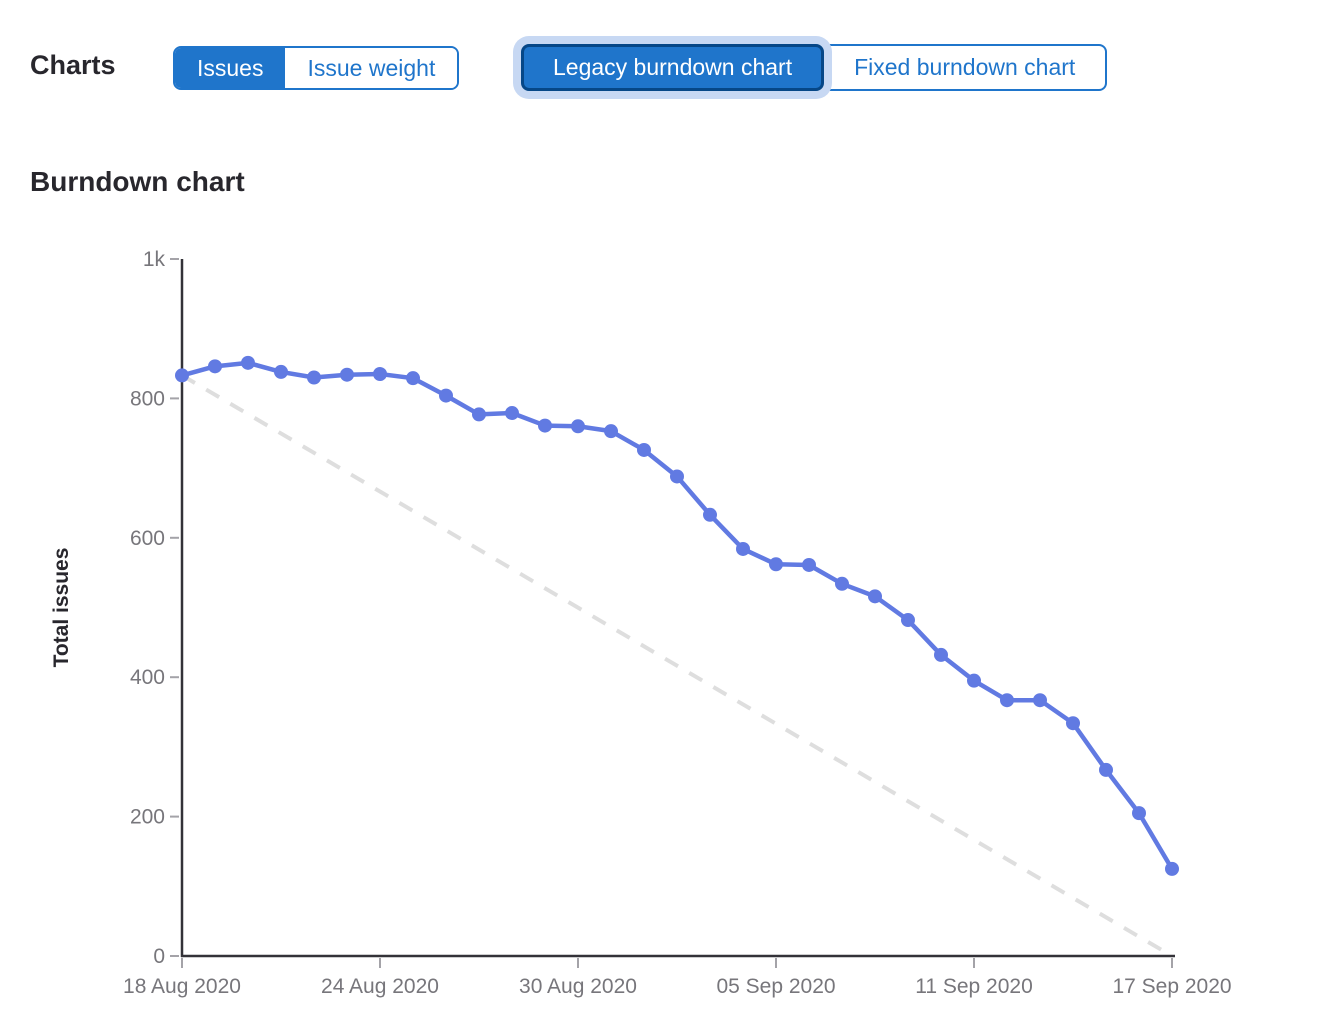 Image resolution: width=1326 pixels, height=1028 pixels. What do you see at coordinates (380, 986) in the screenshot?
I see `x-tick-label: 24 Aug 2020` at bounding box center [380, 986].